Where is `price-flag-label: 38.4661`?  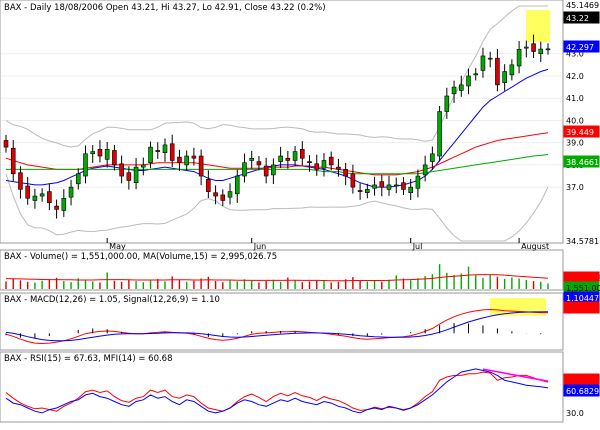
price-flag-label: 38.4661 is located at coordinates (582, 162).